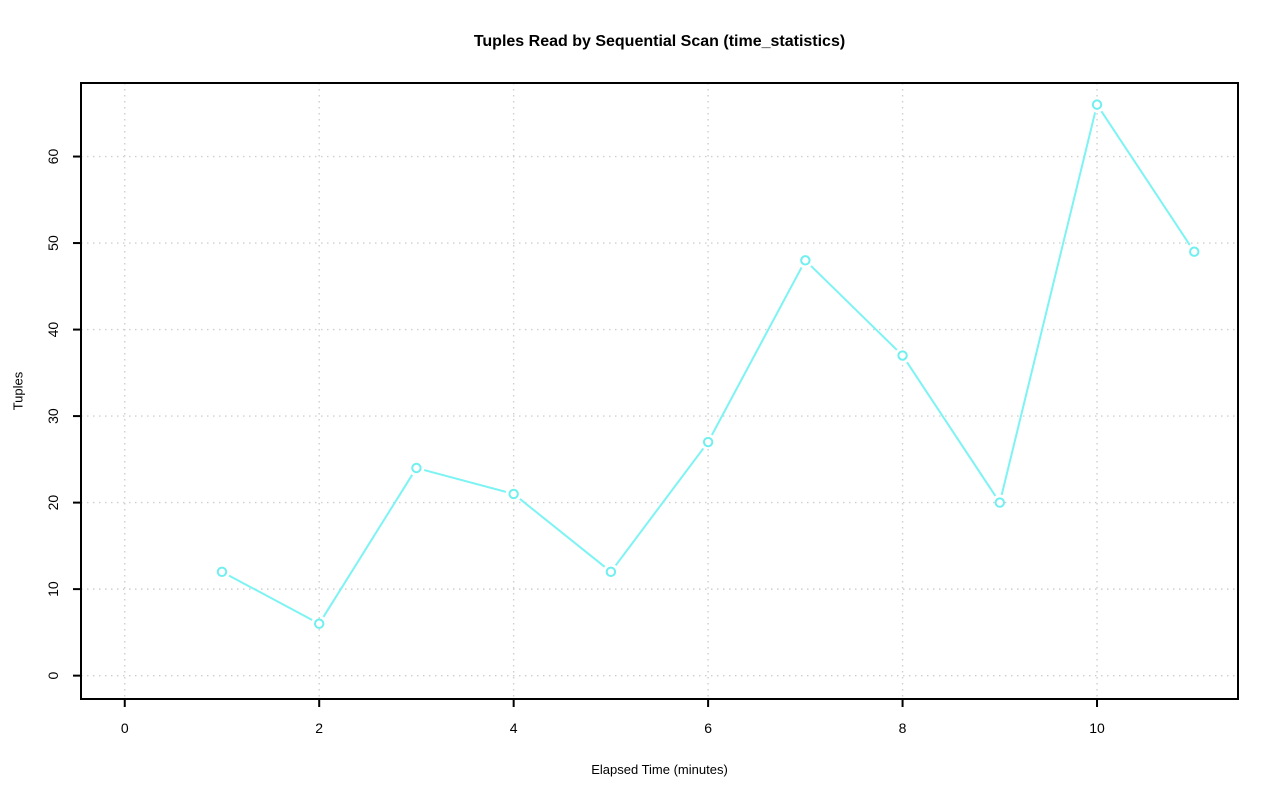  I want to click on y-tick-label: 30, so click(53, 416).